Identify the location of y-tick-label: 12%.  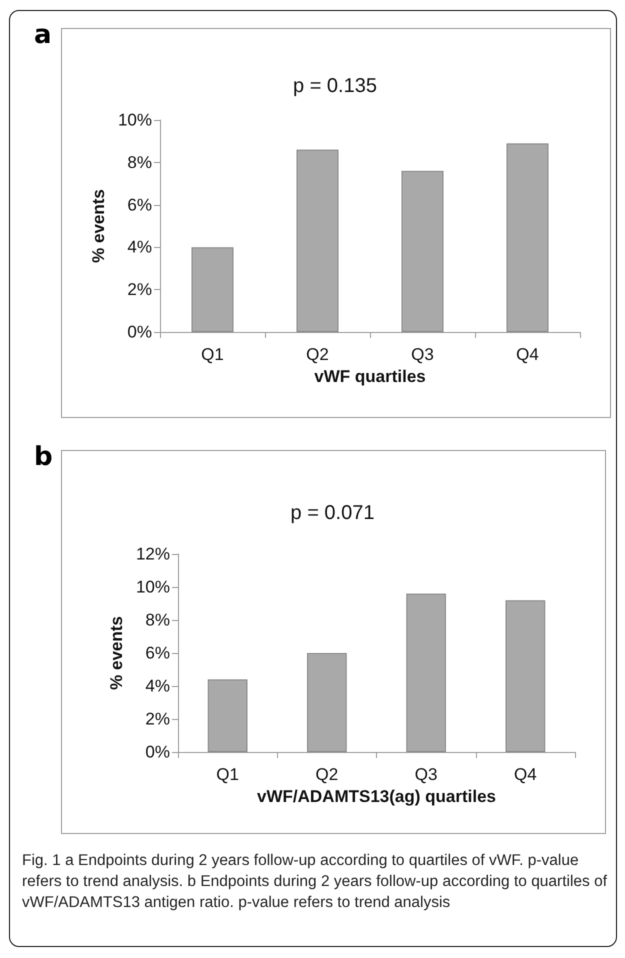
(153, 554).